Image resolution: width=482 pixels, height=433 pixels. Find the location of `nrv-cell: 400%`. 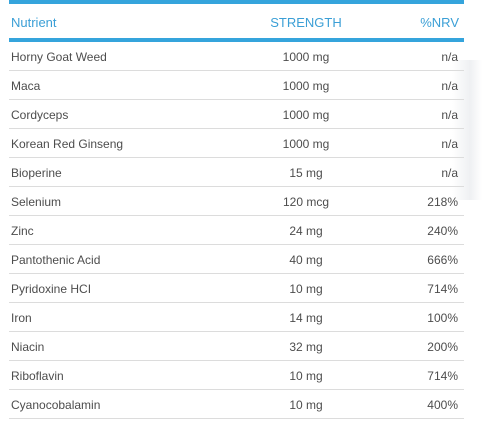

nrv-cell: 400% is located at coordinates (442, 405).